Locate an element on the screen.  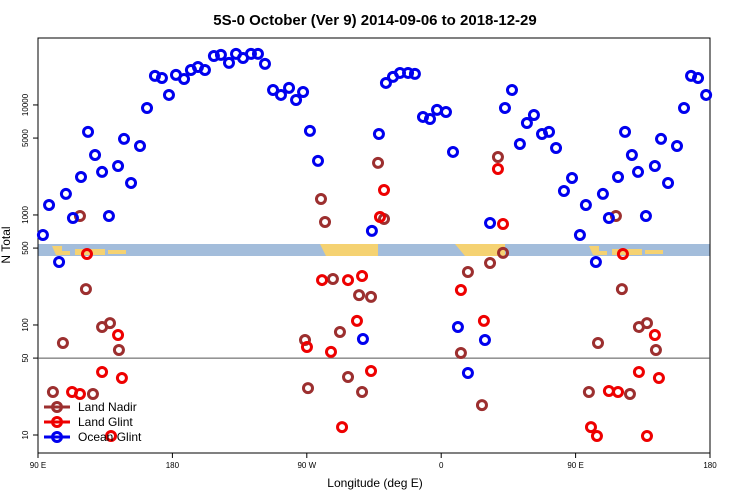
legend-label: Land Glint is located at coordinates (105, 422).